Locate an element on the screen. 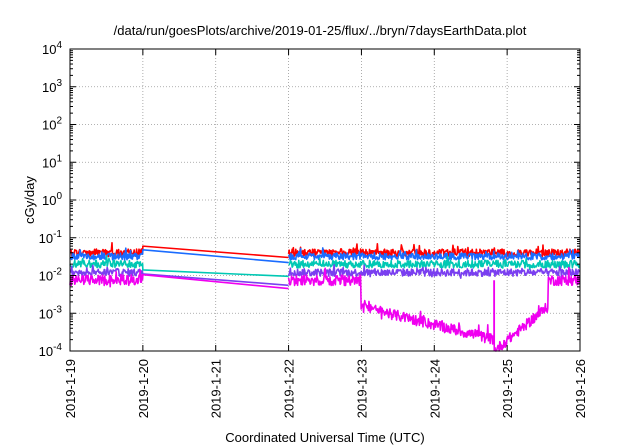 The image size is (640, 448). x-tick-label: 2019-1-23 is located at coordinates (361, 388).